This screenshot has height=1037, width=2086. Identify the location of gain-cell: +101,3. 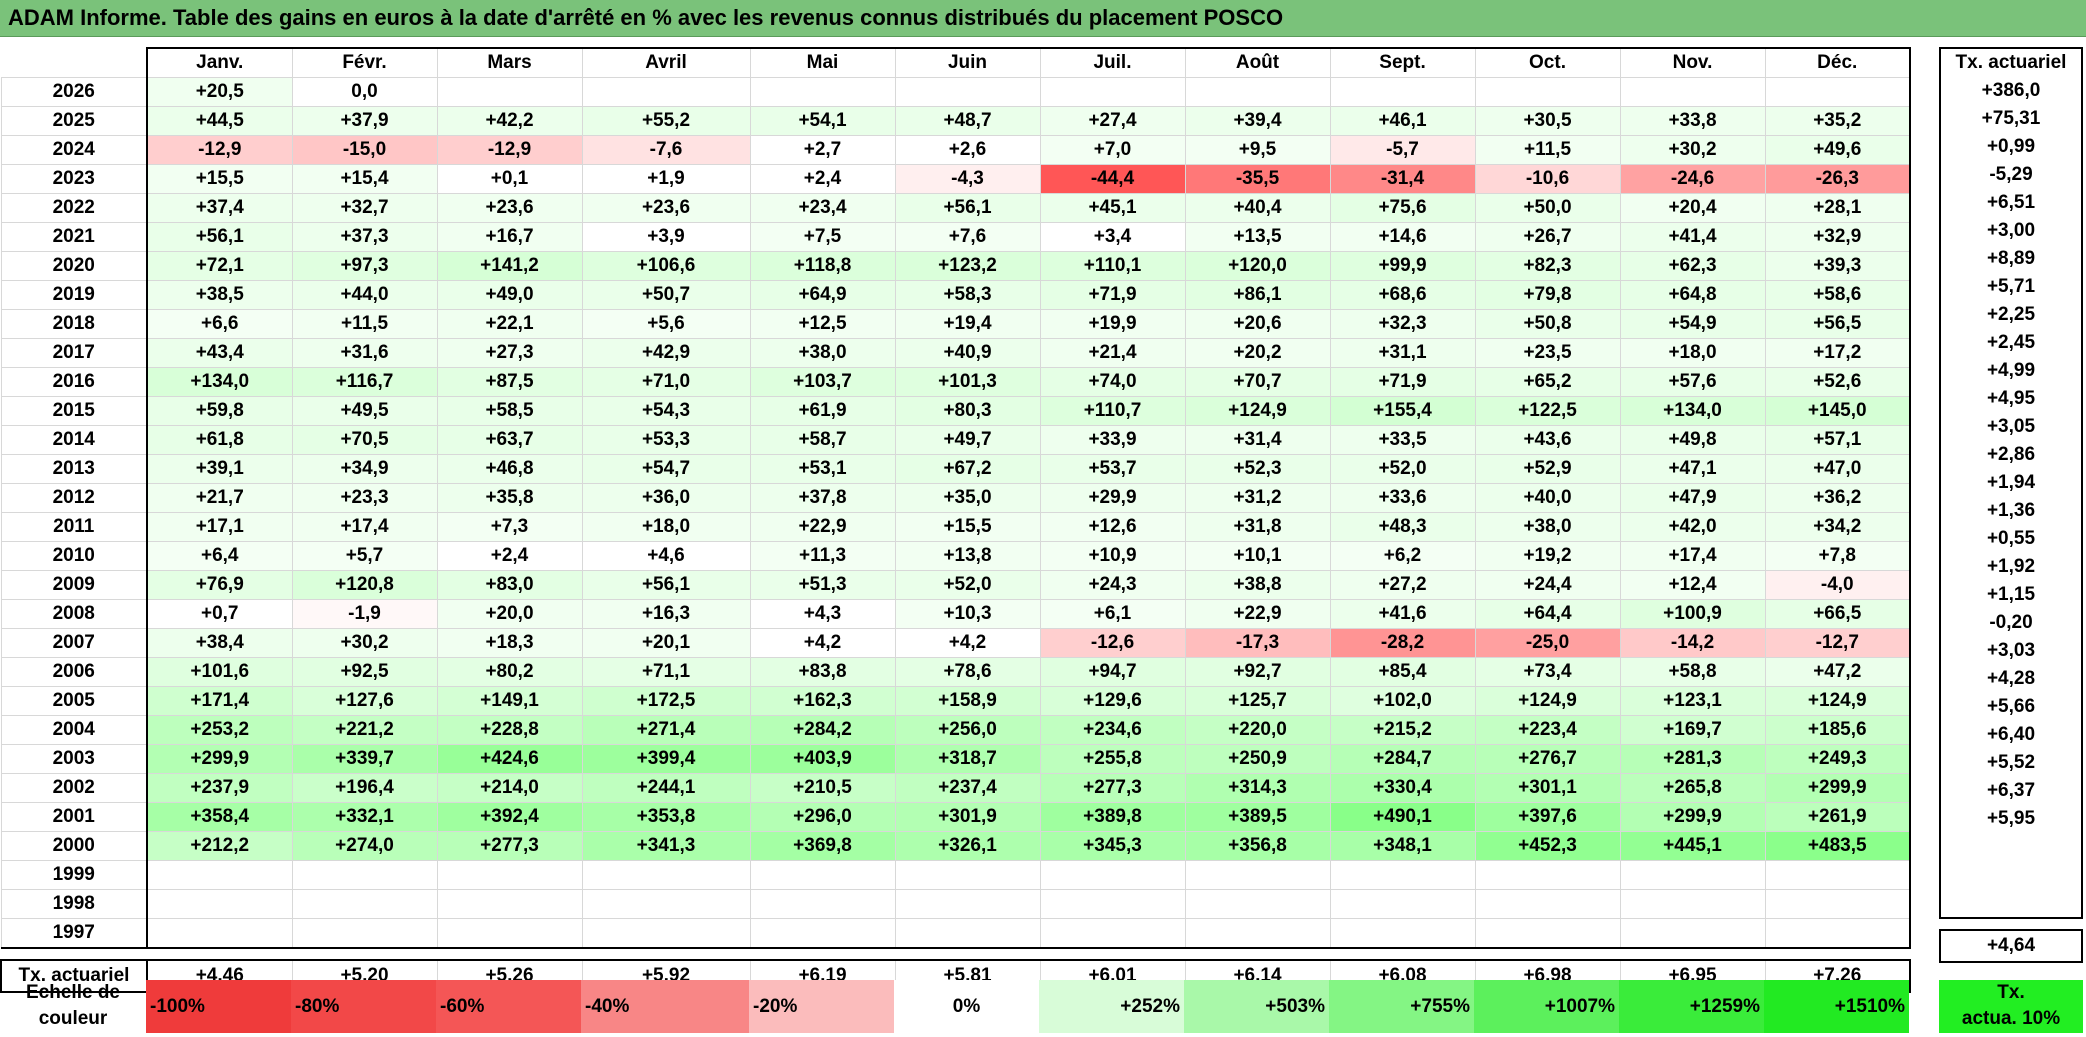
(967, 382).